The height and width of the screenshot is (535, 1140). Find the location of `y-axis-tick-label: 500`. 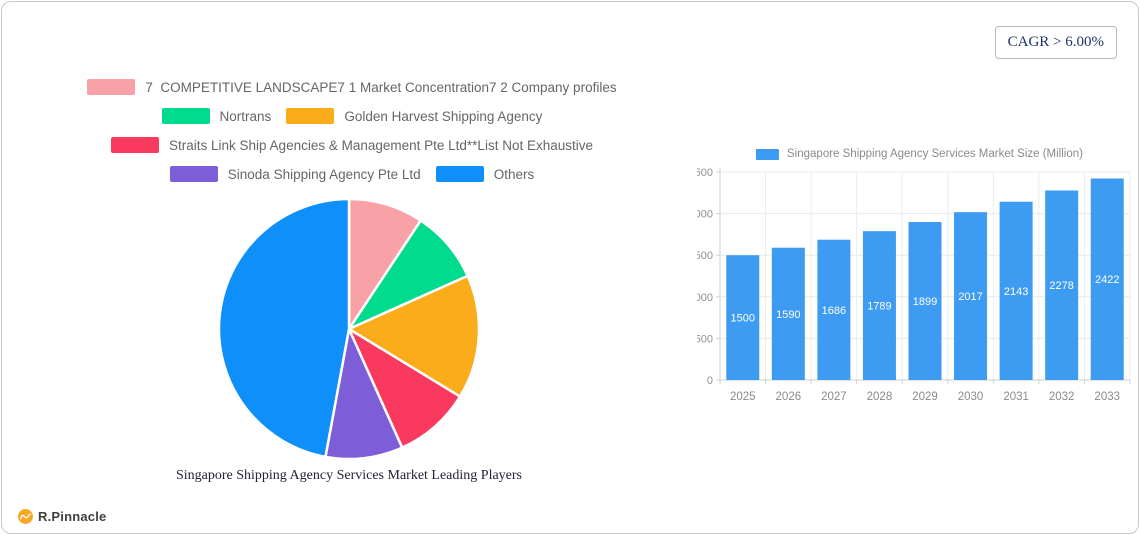

y-axis-tick-label: 500 is located at coordinates (705, 339).